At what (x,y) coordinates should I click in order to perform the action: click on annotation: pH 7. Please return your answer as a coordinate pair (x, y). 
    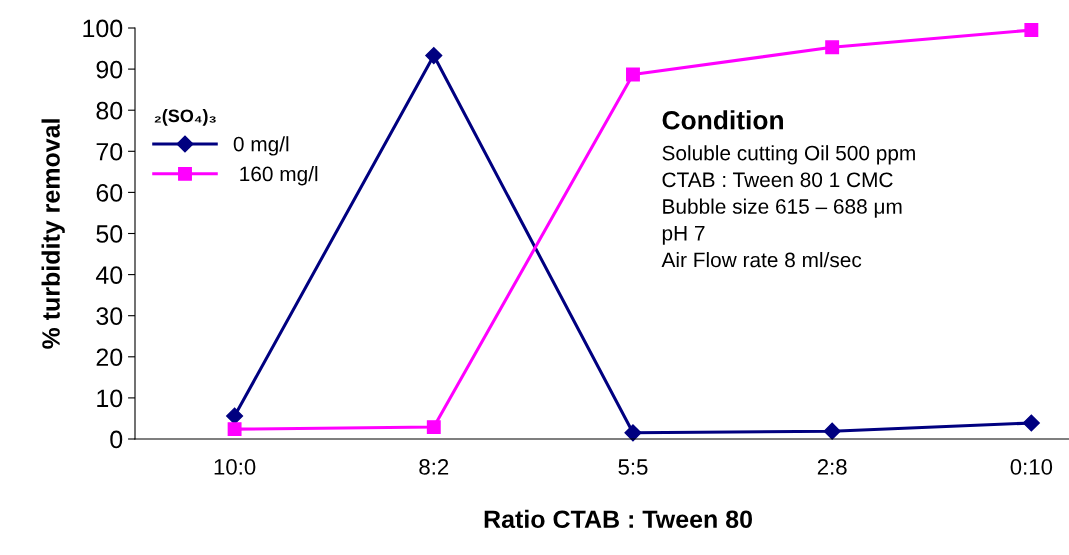
    Looking at the image, I should click on (683, 235).